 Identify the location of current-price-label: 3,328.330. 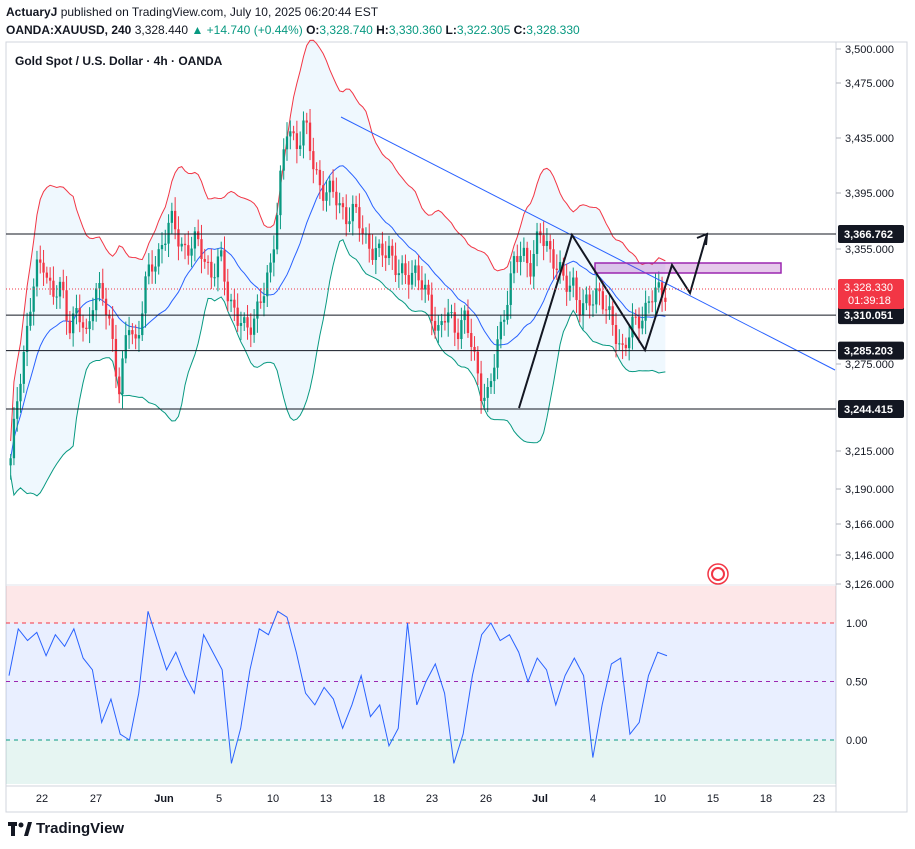
(868, 288).